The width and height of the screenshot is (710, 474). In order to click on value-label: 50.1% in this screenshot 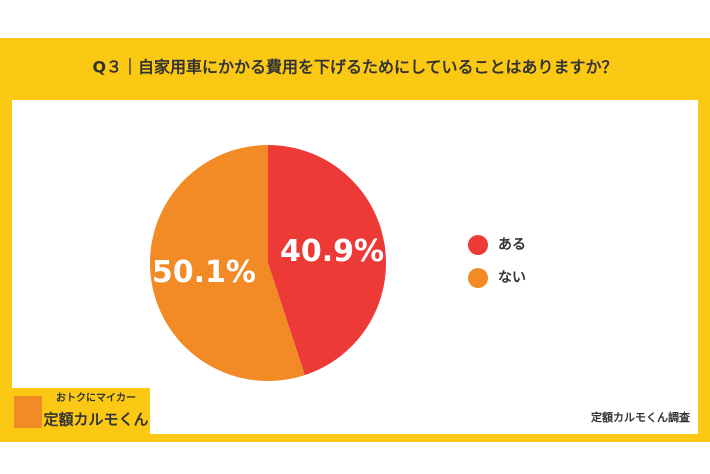, I will do `click(204, 272)`.